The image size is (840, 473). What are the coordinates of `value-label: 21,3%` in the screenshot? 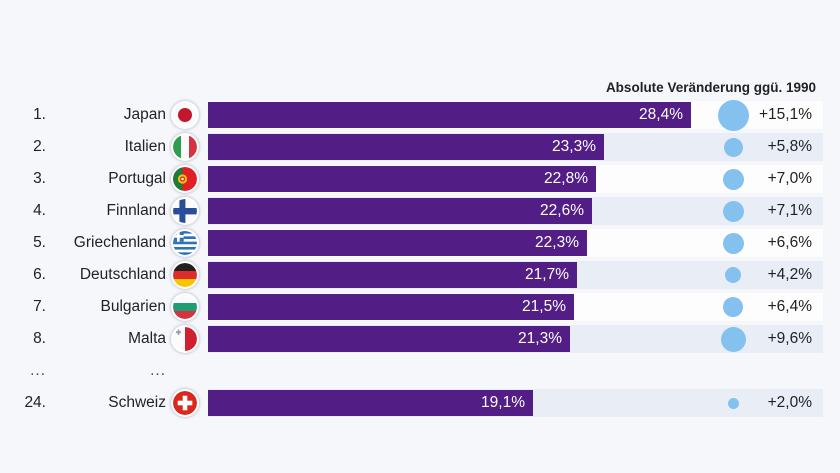 It's located at (540, 338).